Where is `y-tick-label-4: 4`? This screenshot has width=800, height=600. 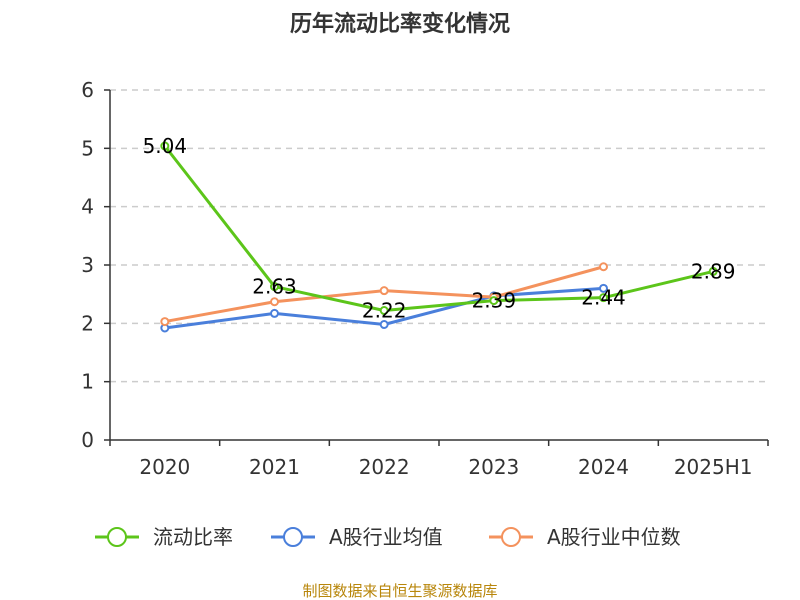 y-tick-label-4: 4 is located at coordinates (87, 207).